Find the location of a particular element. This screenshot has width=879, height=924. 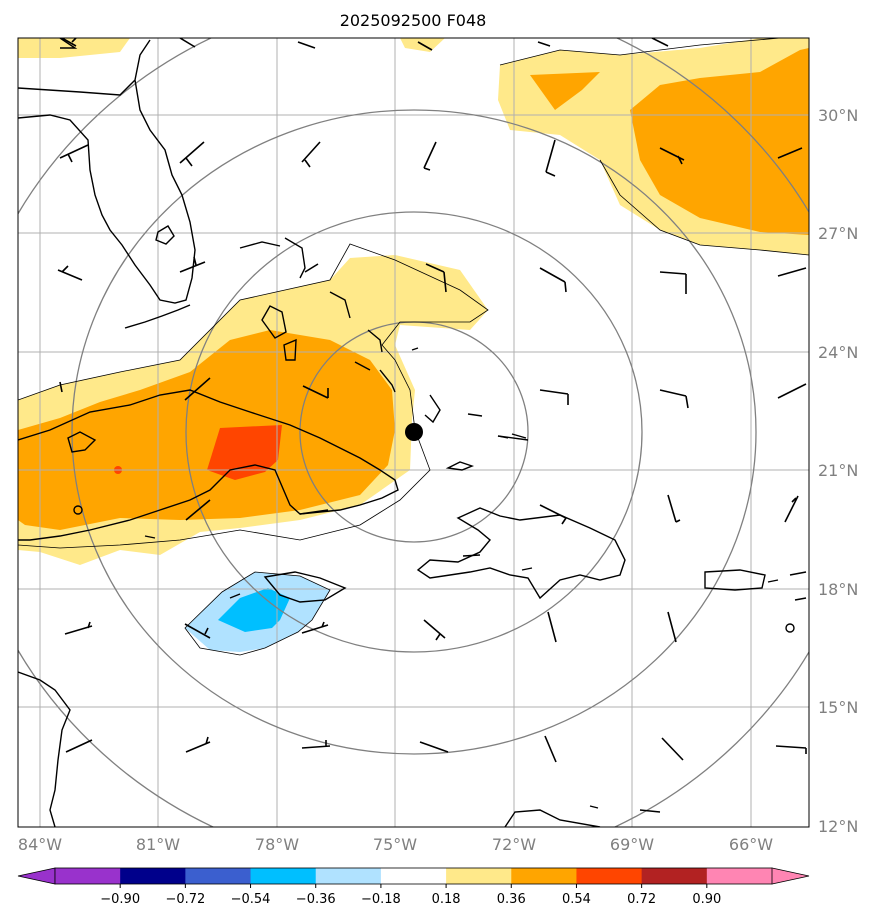

colorbar-extend-low is located at coordinates (36, 876).